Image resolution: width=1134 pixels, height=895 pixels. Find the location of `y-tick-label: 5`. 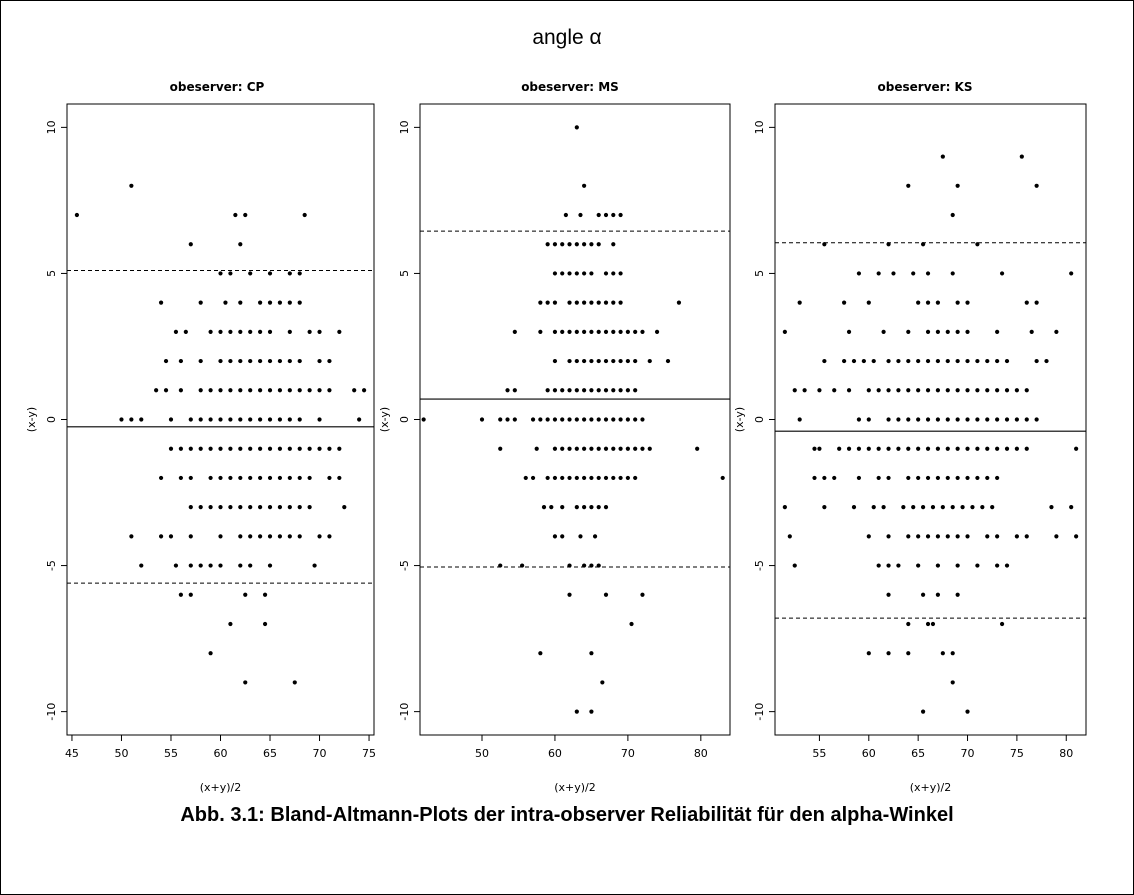

y-tick-label: 5 is located at coordinates (759, 273).